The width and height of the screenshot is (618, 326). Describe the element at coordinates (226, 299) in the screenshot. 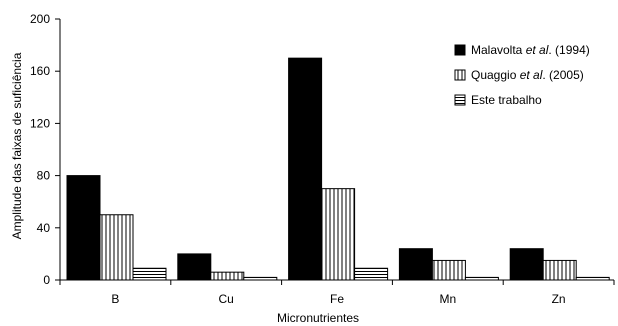

I see `x-tick-label: Cu` at that location.